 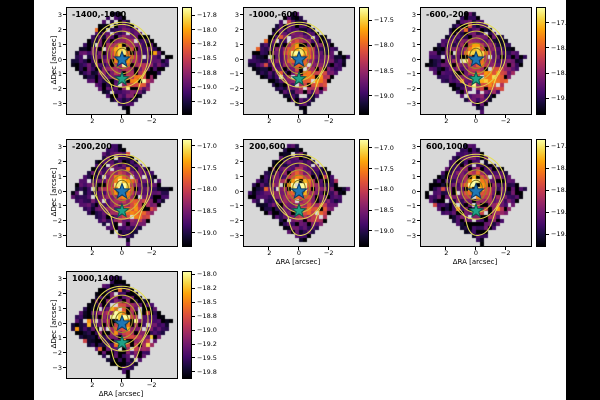 I want to click on colorbar-tick-label: −17.0, so click(x=207, y=145).